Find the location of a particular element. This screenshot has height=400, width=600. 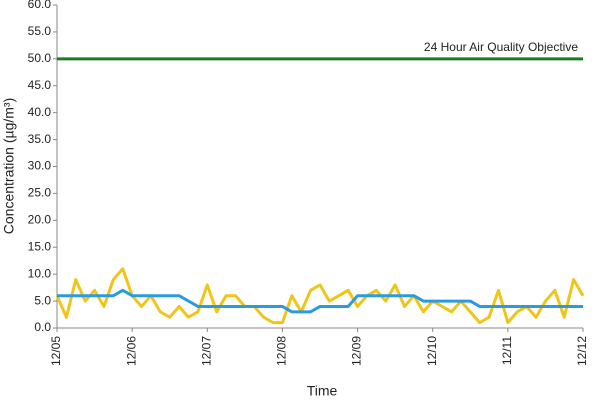

x-tick-label: 12/12 is located at coordinates (582, 351).